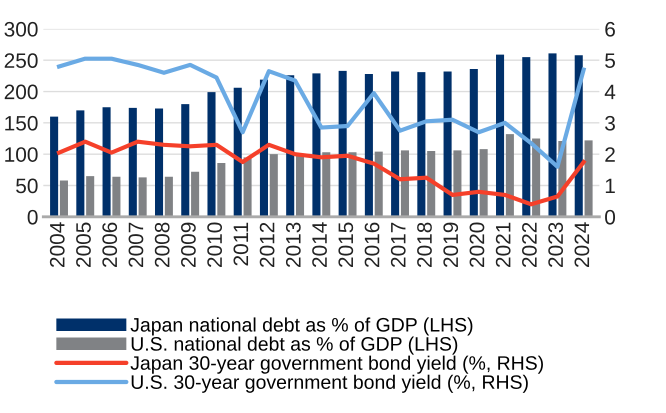  I want to click on x-tick-label: 2012, so click(267, 244).